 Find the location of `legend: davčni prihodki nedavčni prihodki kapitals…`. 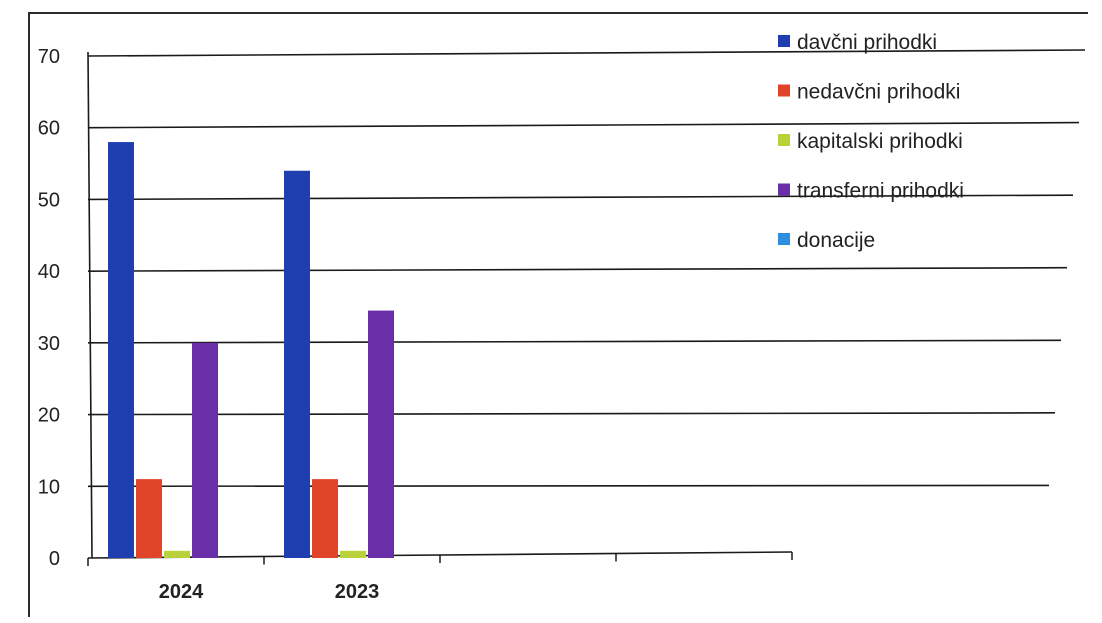

legend: davčni prihodki nedavčni prihodki kapitals… is located at coordinates (871, 141).